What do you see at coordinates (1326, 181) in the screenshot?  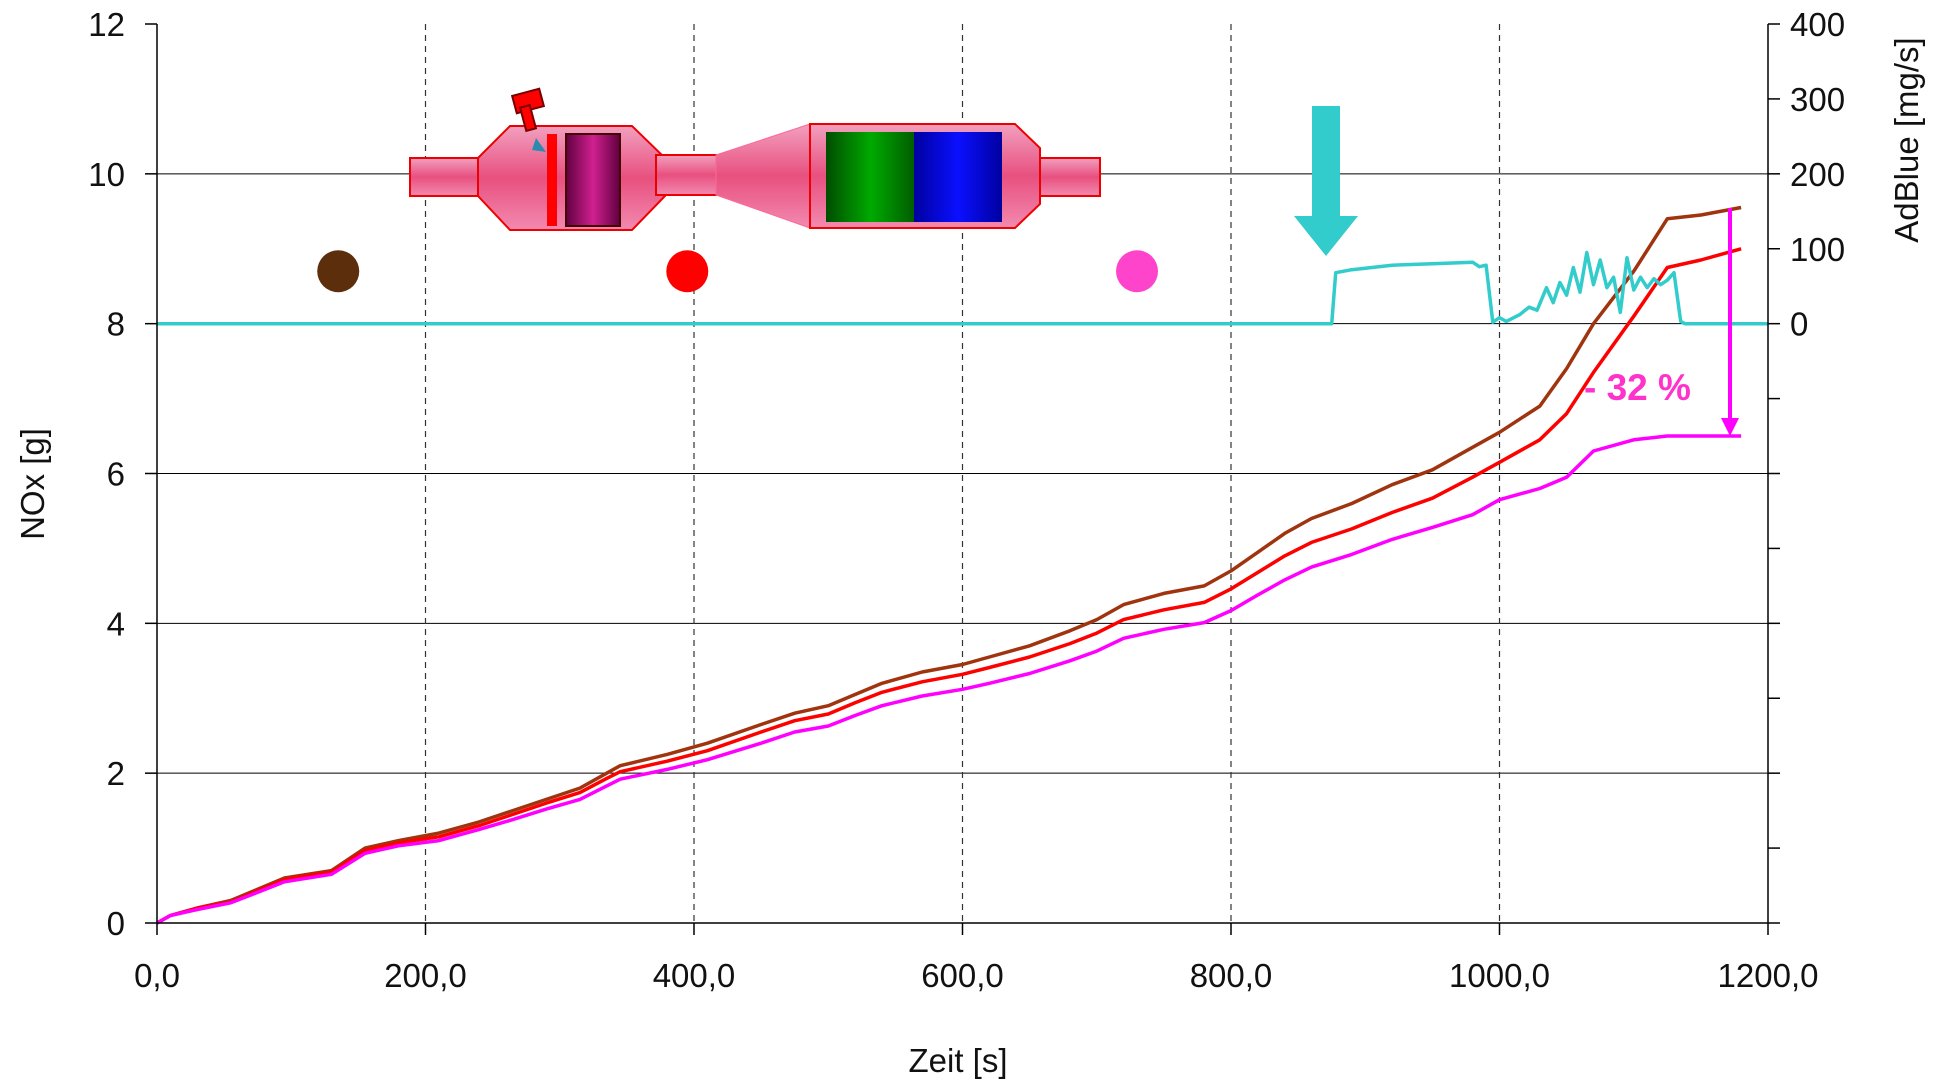 I see `adblue-injection-arrow-icon` at bounding box center [1326, 181].